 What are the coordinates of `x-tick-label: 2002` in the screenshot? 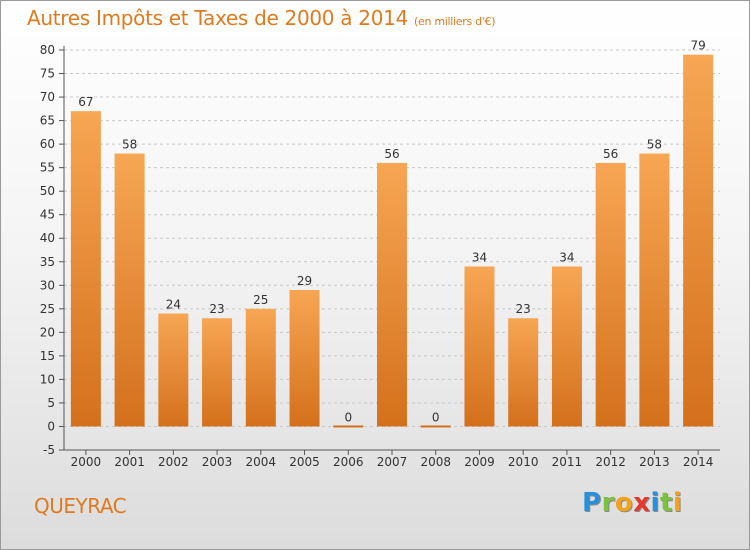 It's located at (173, 462).